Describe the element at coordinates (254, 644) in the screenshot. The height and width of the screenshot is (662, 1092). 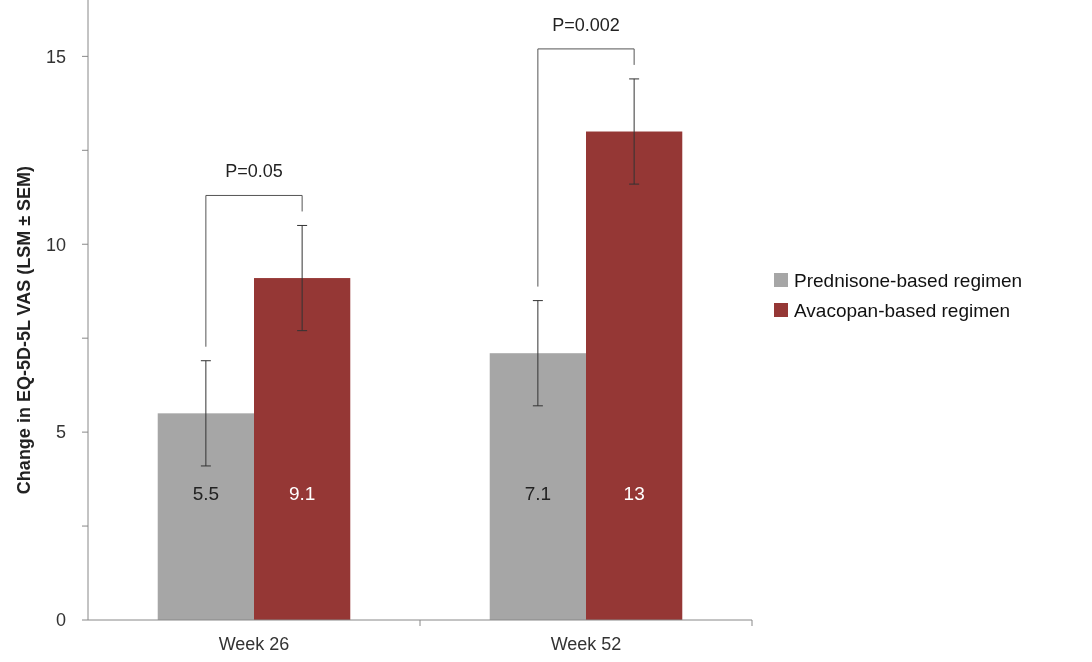
I see `x-tick-label: Week 26` at that location.